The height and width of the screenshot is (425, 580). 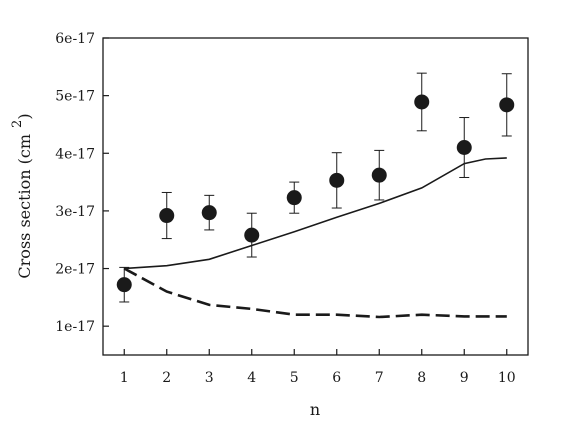 I want to click on y-axis-label-close: ), so click(x=24, y=116).